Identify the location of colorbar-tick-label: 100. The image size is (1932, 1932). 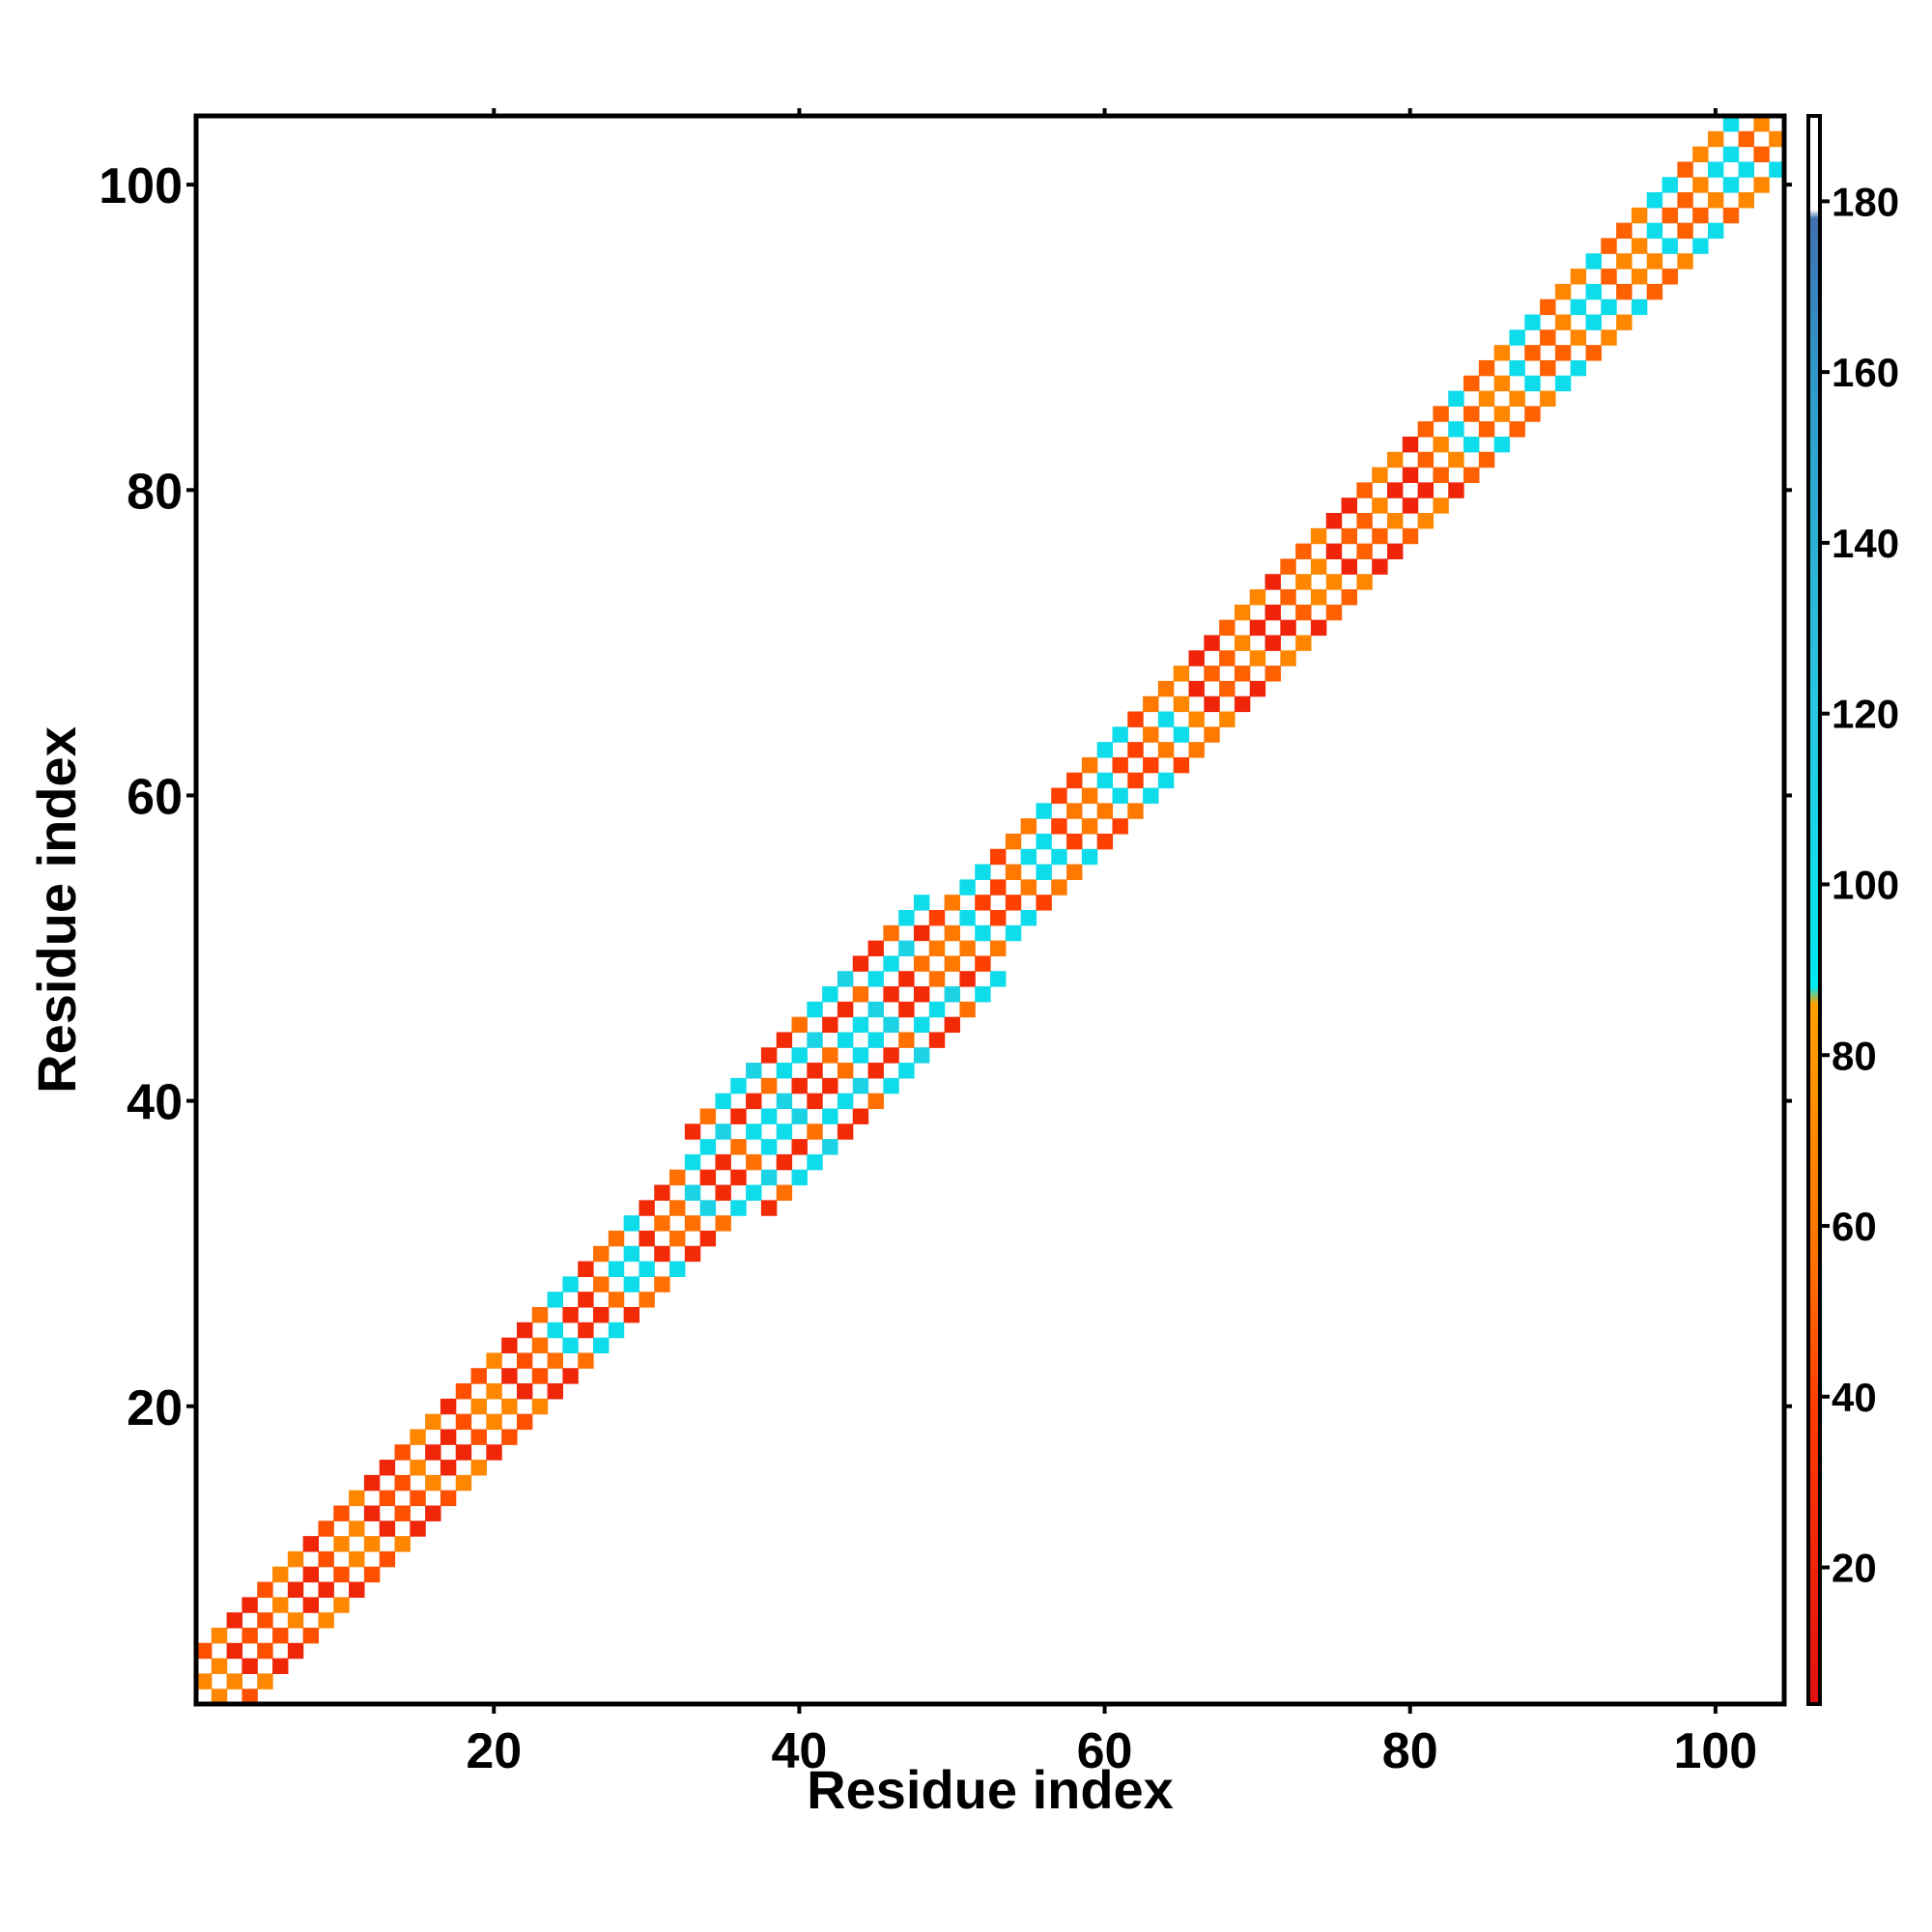
(1865, 884).